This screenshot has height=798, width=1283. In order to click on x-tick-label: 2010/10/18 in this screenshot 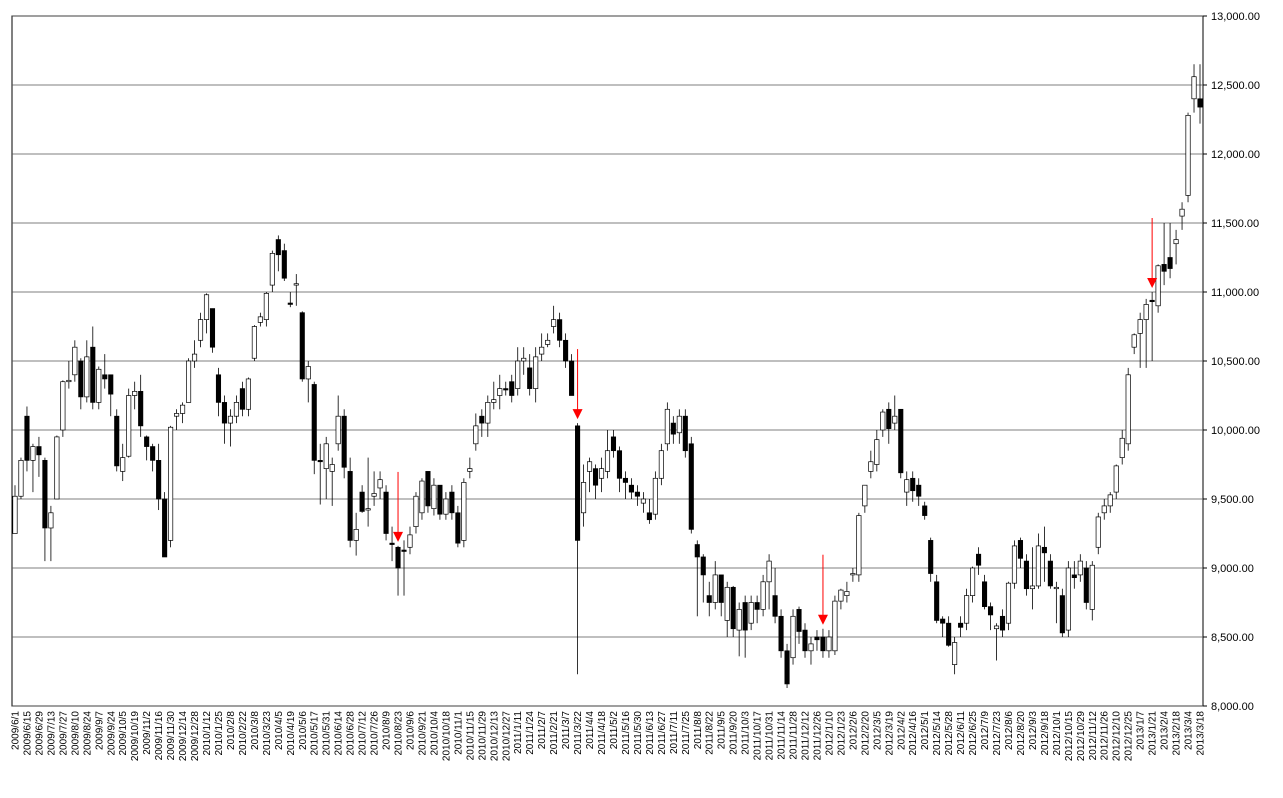, I will do `click(446, 736)`.